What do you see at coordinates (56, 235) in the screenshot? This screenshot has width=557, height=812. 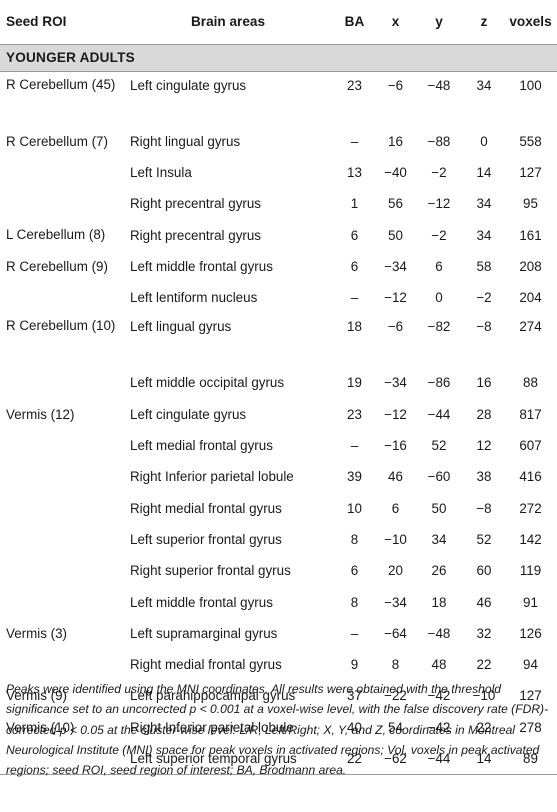 I see `seed-cell: L Cerebellum (8)` at bounding box center [56, 235].